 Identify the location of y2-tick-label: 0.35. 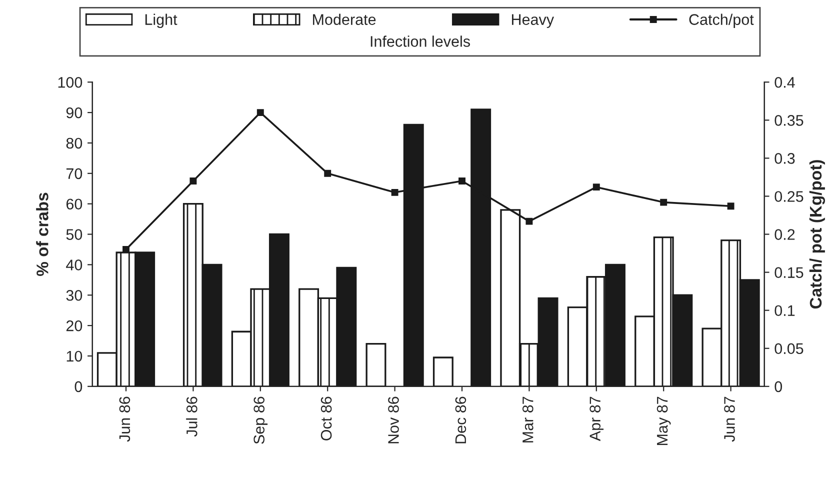
(789, 120).